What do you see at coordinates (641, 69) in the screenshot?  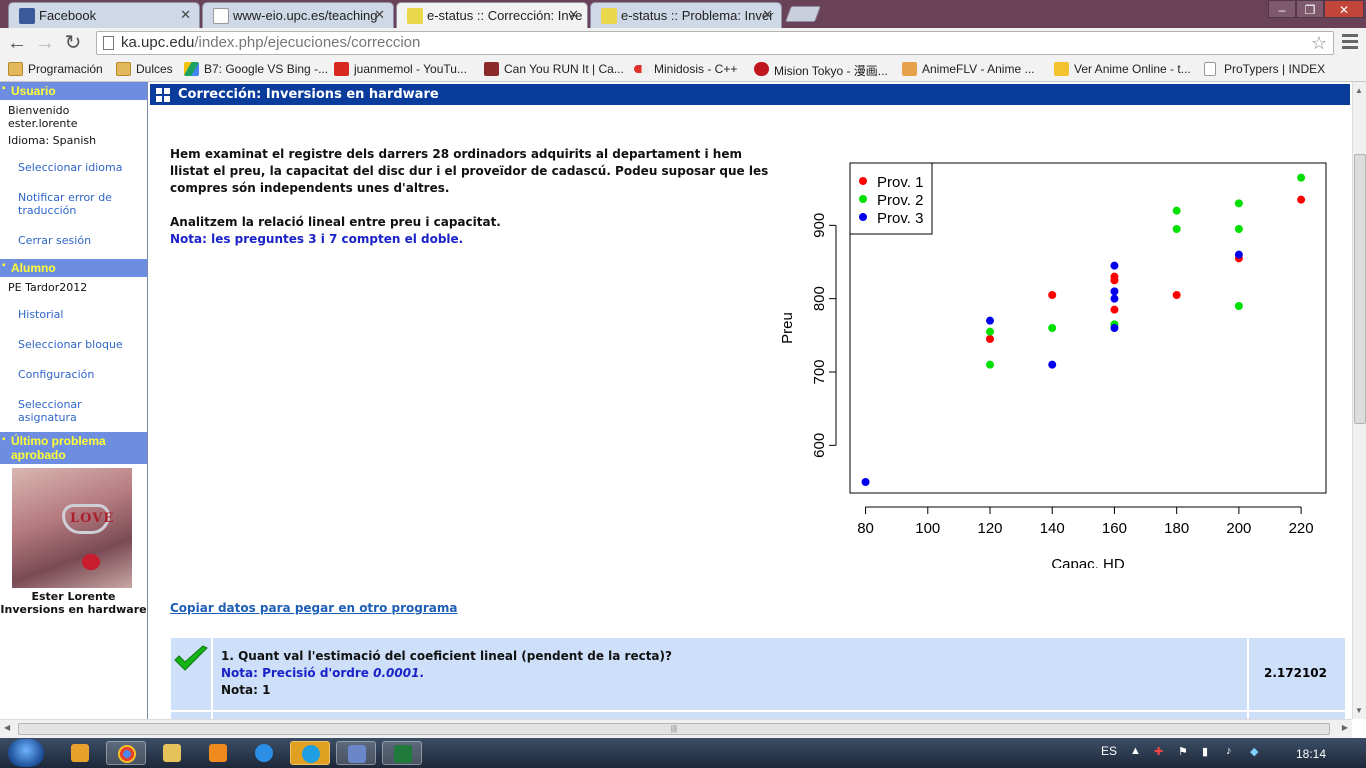 I see `pill-icon` at bounding box center [641, 69].